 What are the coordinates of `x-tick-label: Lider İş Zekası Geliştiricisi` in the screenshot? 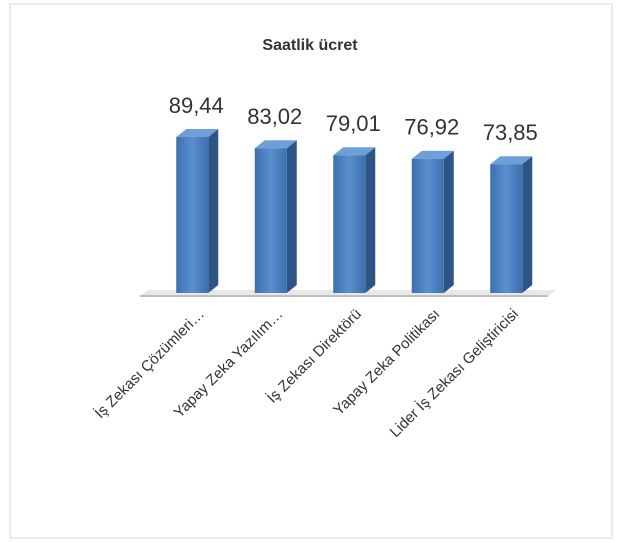 It's located at (454, 373).